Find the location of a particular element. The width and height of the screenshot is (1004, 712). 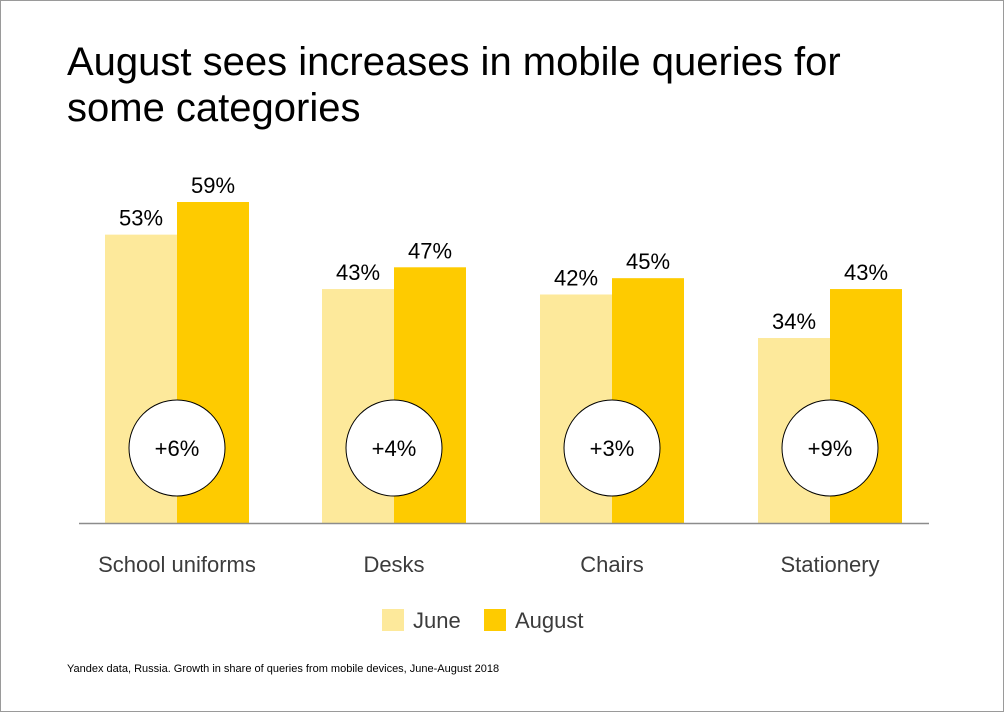

growth-label-4: +9% is located at coordinates (830, 448).